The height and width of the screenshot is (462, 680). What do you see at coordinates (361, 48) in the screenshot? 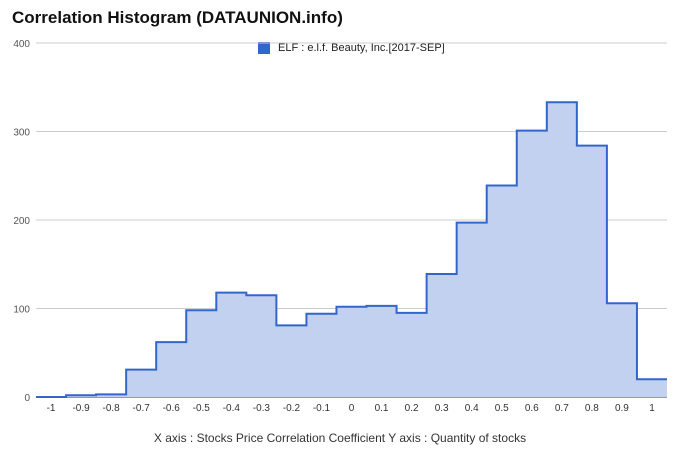
I see `legend-label: ELF : e.l.f. Beauty, Inc.[2017-SEP]` at bounding box center [361, 48].